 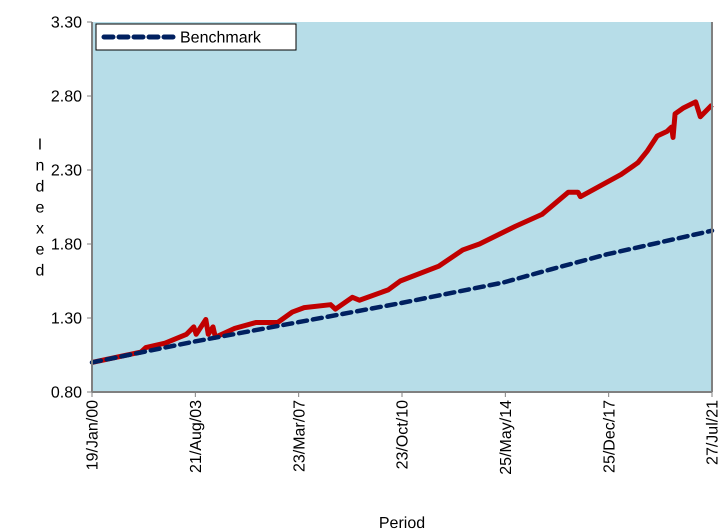 What do you see at coordinates (609, 436) in the screenshot?
I see `x-tick-label: 25/Dec/17` at bounding box center [609, 436].